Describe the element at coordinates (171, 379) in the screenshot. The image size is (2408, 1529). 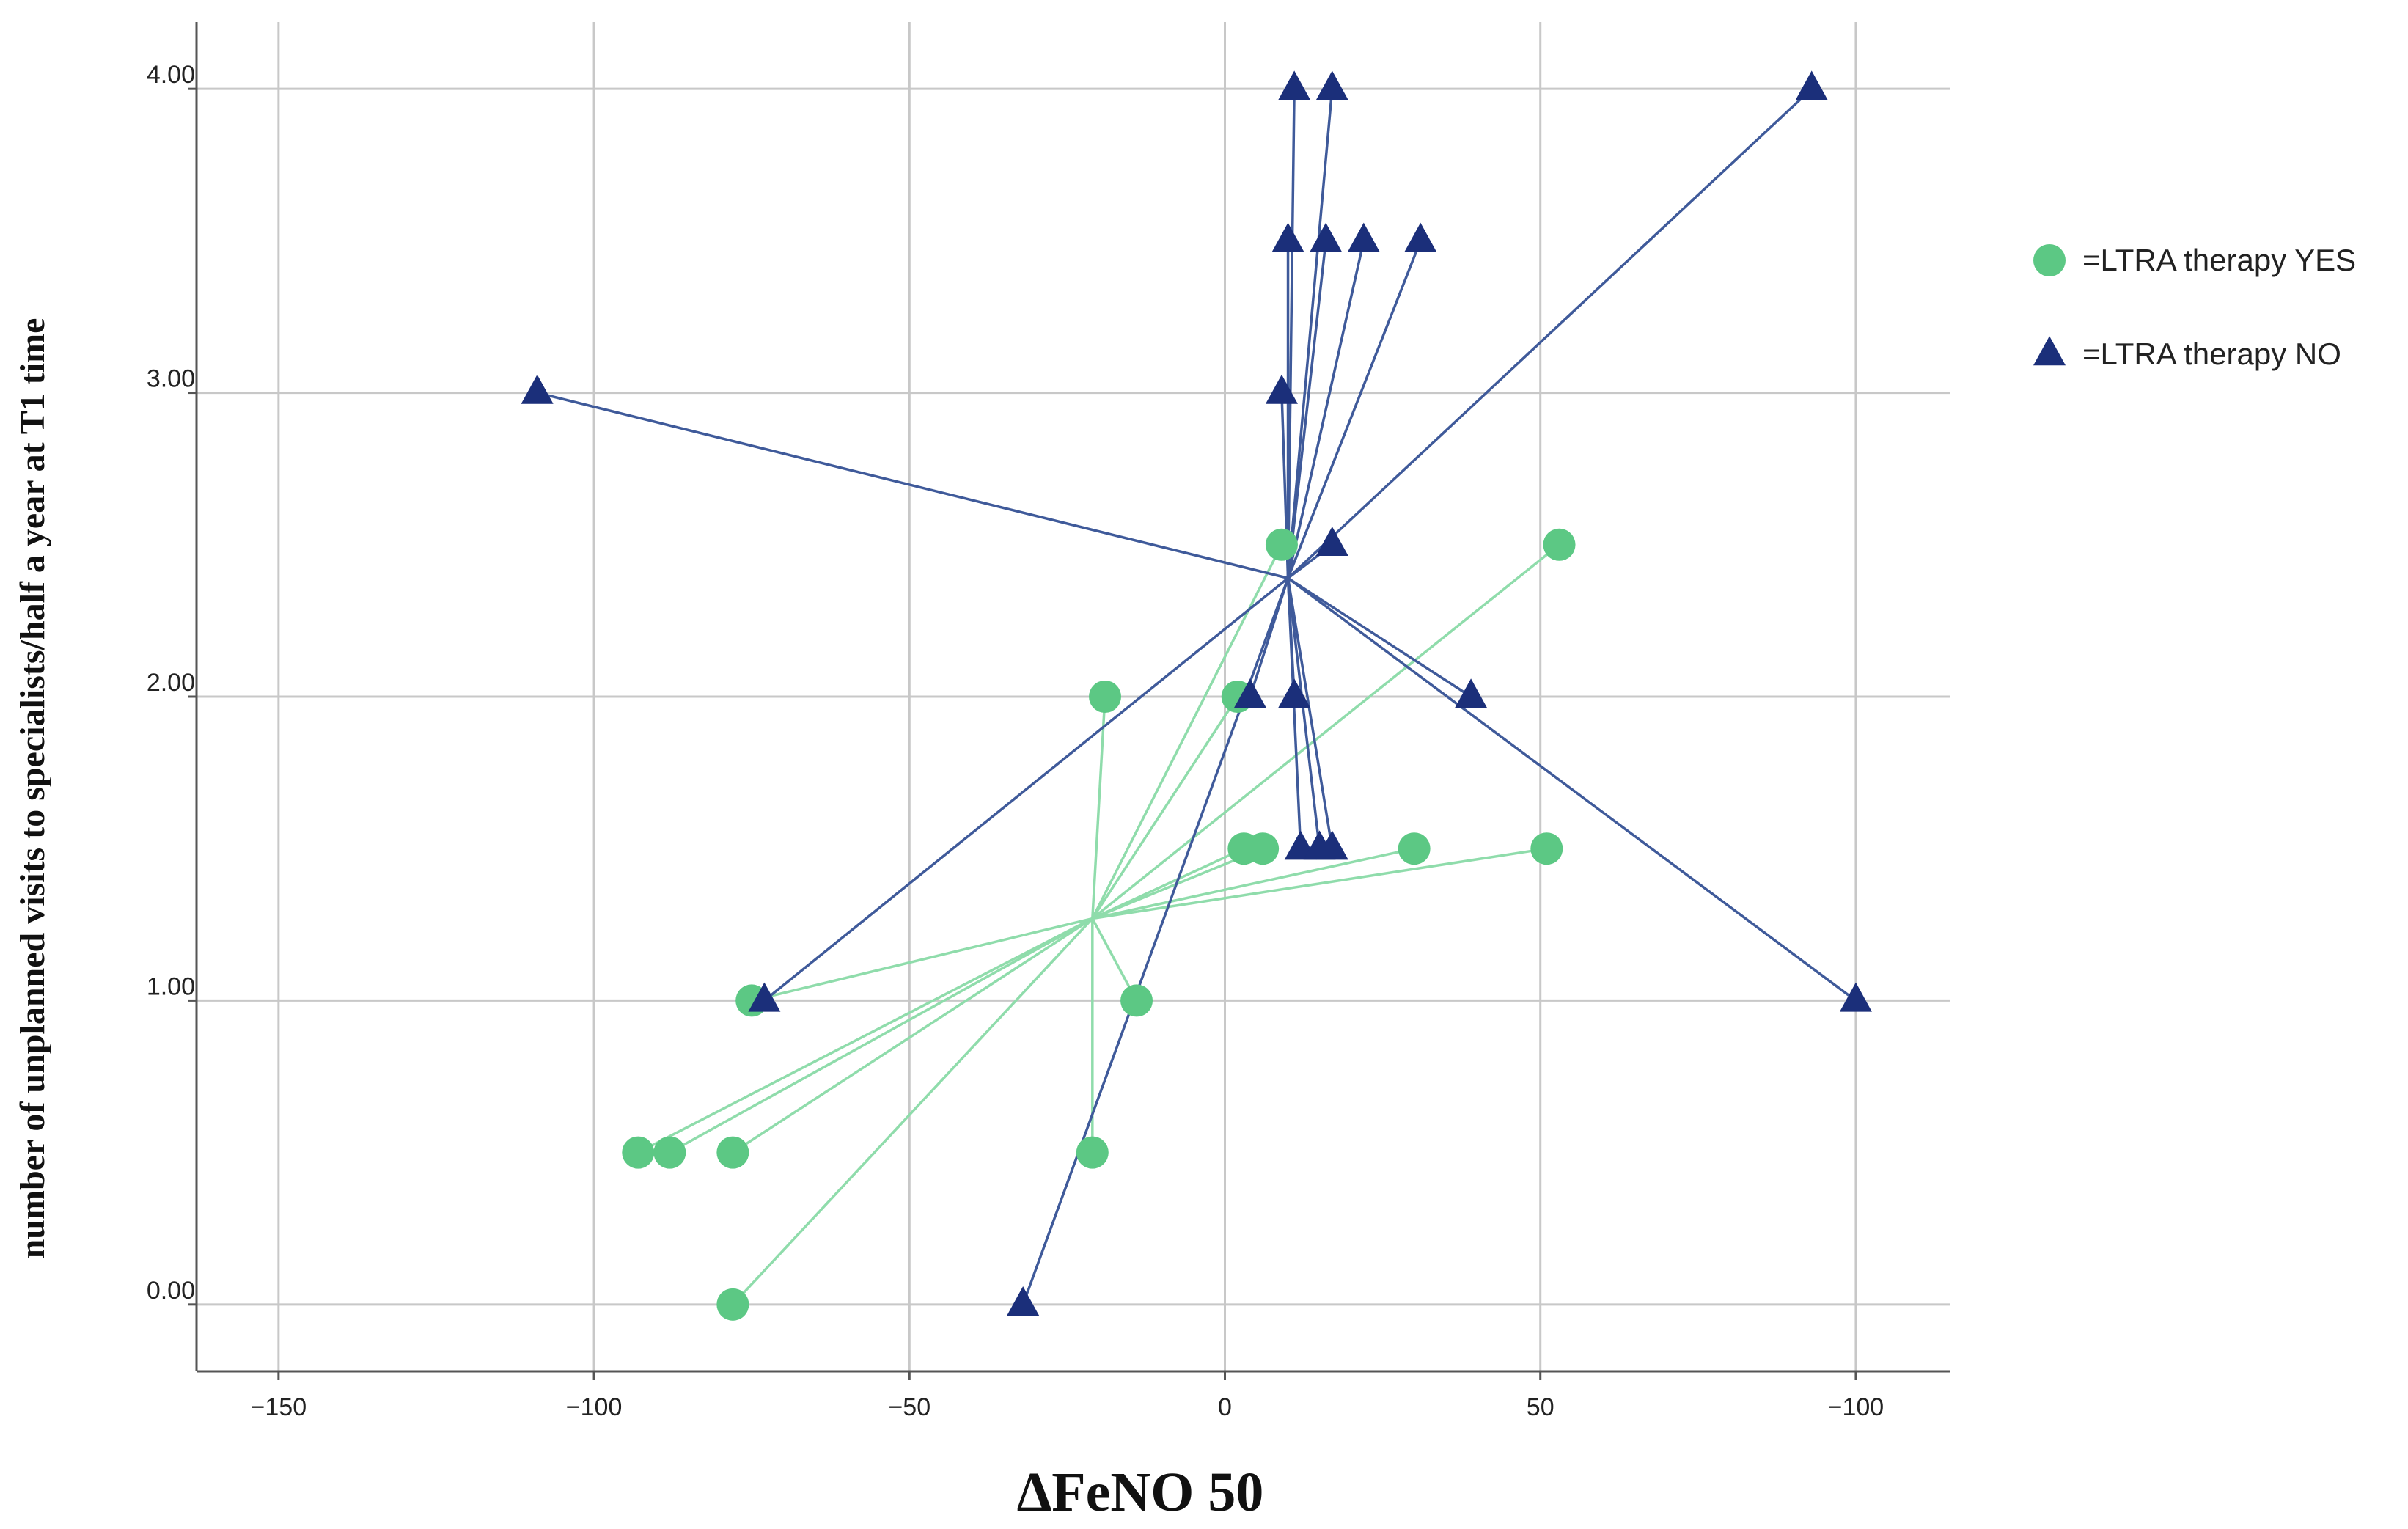
I see `y-tick-label: 3.00` at that location.